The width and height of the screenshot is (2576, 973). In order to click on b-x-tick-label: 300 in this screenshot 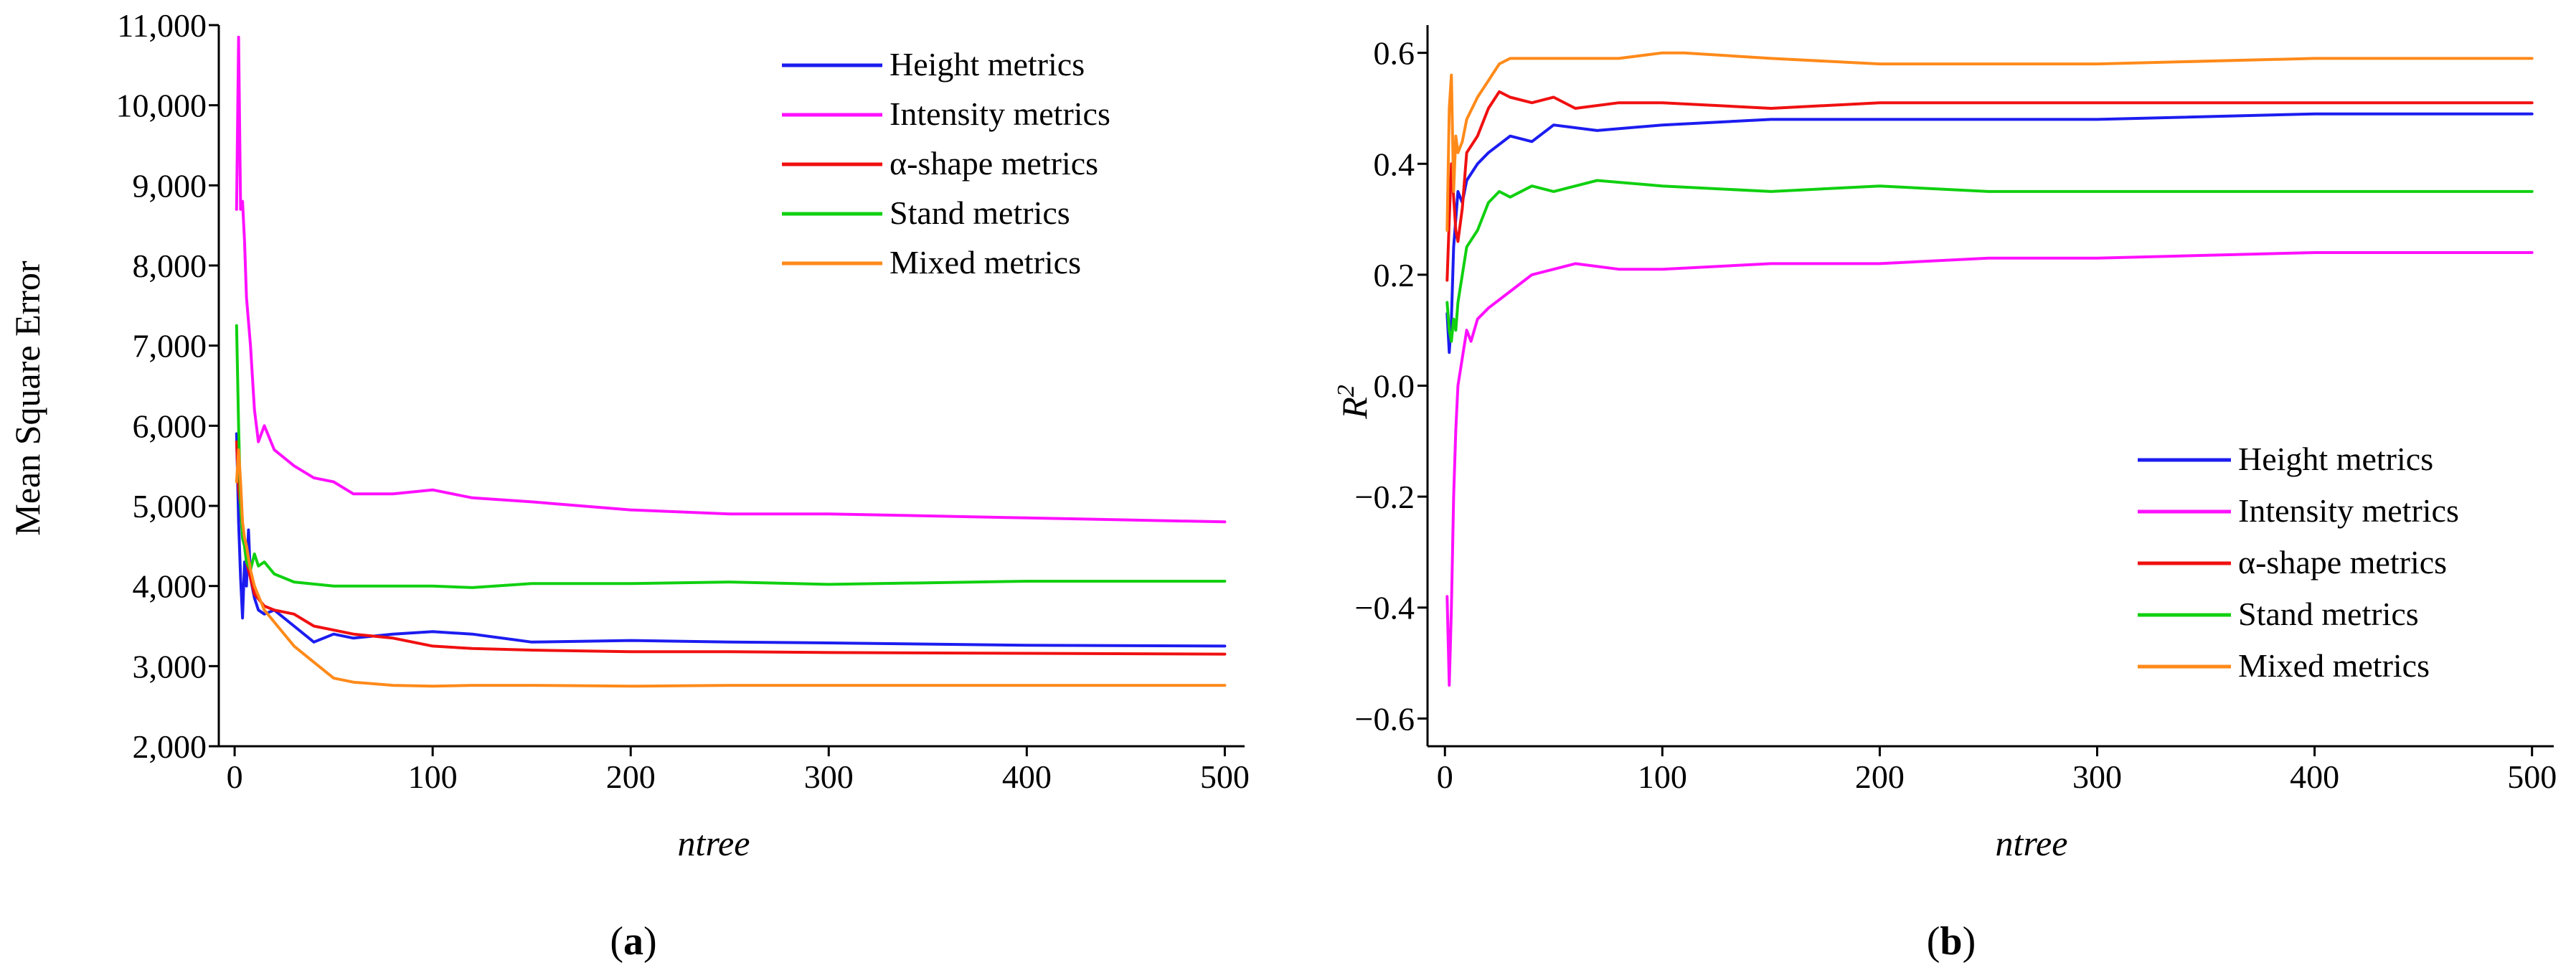, I will do `click(2097, 776)`.